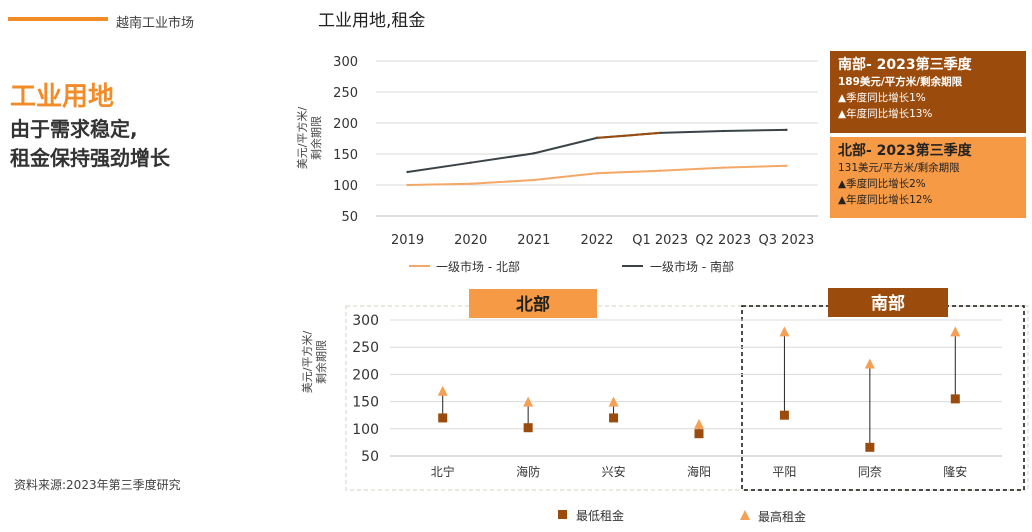 The width and height of the screenshot is (1032, 532). Describe the element at coordinates (905, 65) in the screenshot. I see `callout-south-title: 南部- 2023第三季度` at that location.